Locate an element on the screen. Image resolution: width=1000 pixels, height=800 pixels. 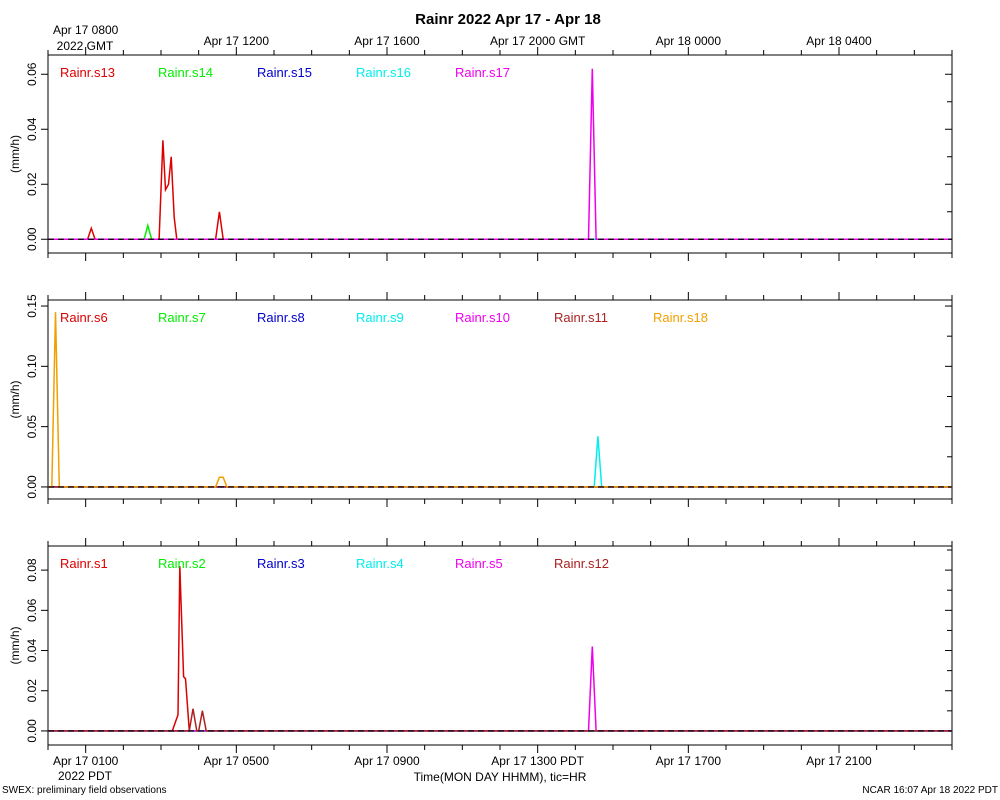
legend-entry: Rainr.s9 is located at coordinates (380, 317).